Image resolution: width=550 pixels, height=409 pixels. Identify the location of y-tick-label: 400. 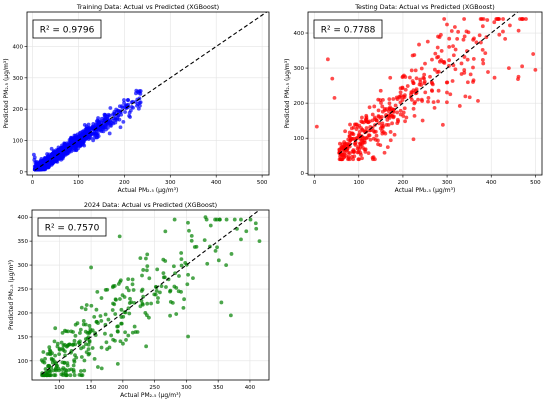
(23, 218).